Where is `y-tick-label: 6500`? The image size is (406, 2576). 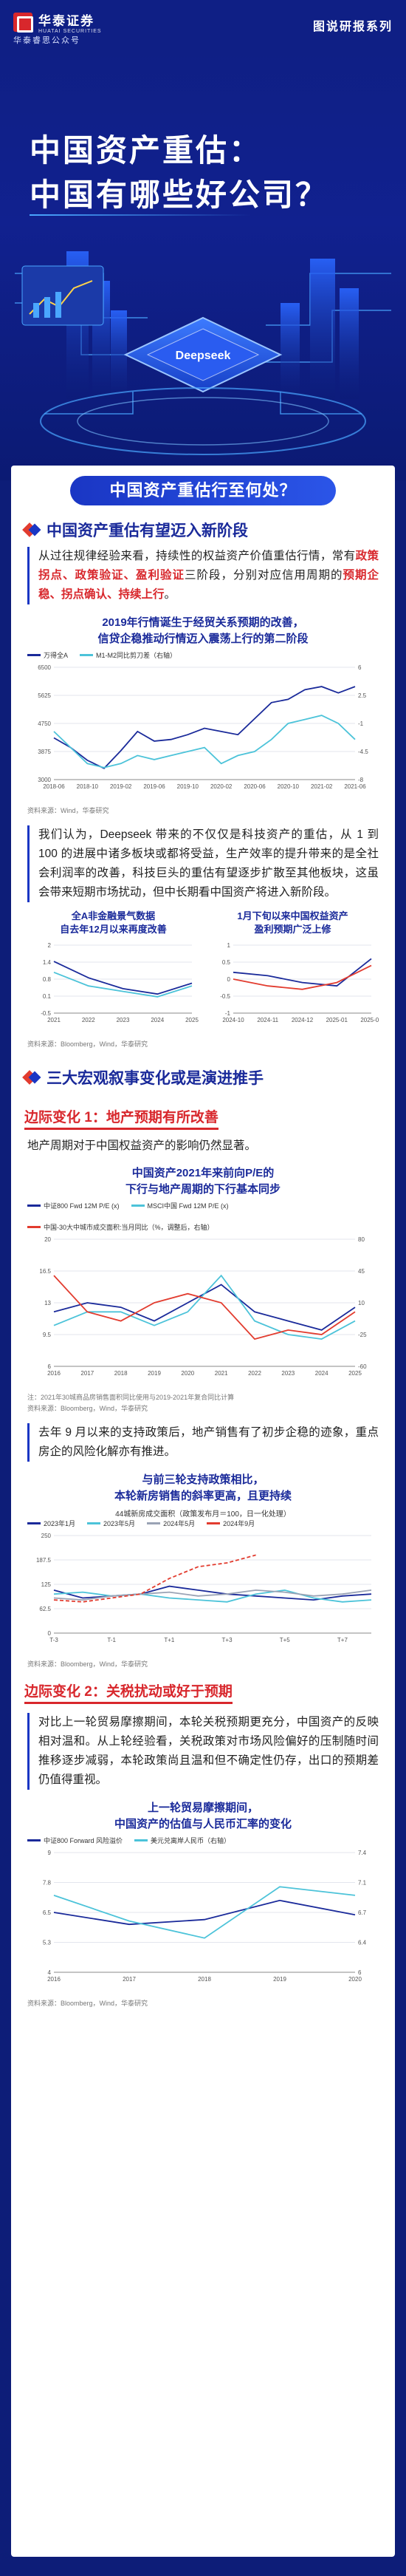
y-tick-label: 6500 is located at coordinates (44, 667).